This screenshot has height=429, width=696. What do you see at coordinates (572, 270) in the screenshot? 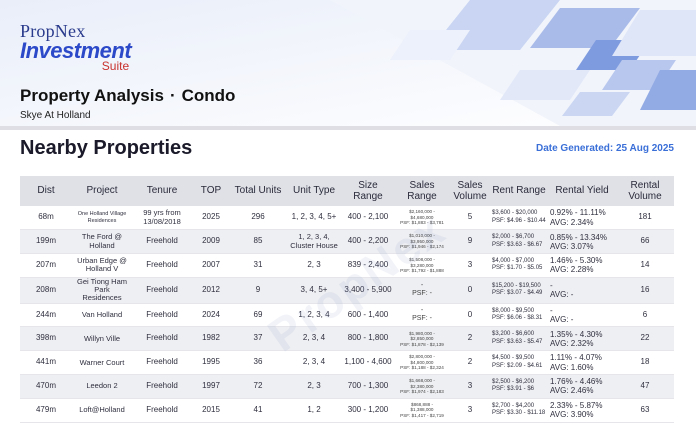
I see `rental-yield-line: AVG: 2.28%` at bounding box center [572, 270].